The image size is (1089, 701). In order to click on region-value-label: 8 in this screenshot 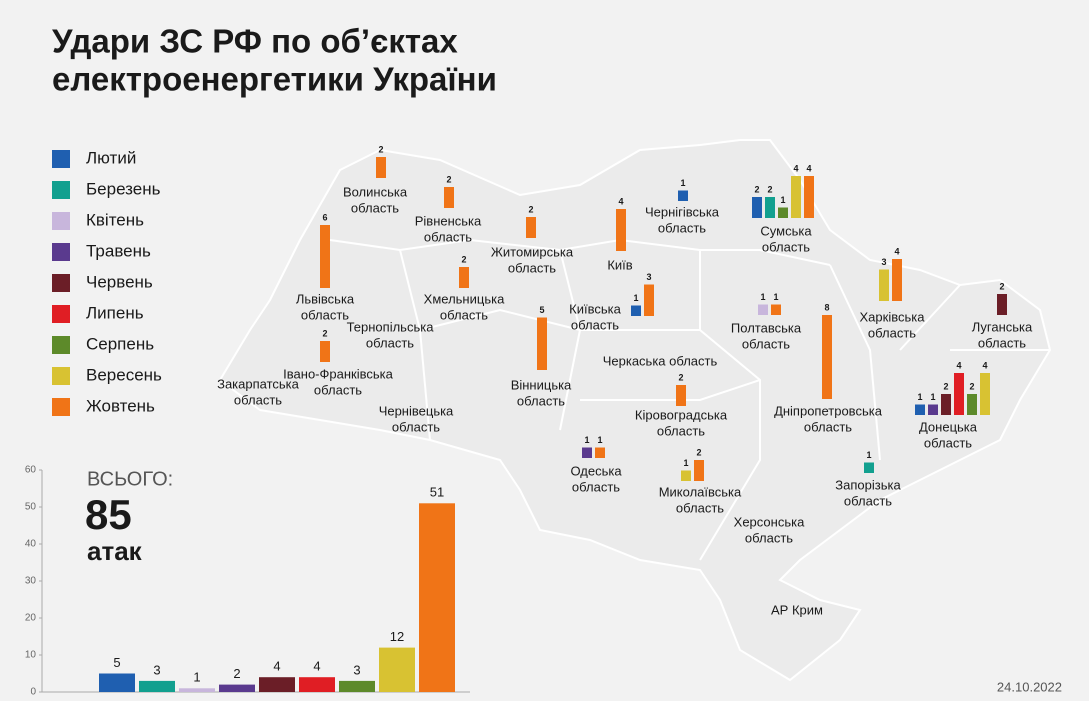, I will do `click(826, 307)`.